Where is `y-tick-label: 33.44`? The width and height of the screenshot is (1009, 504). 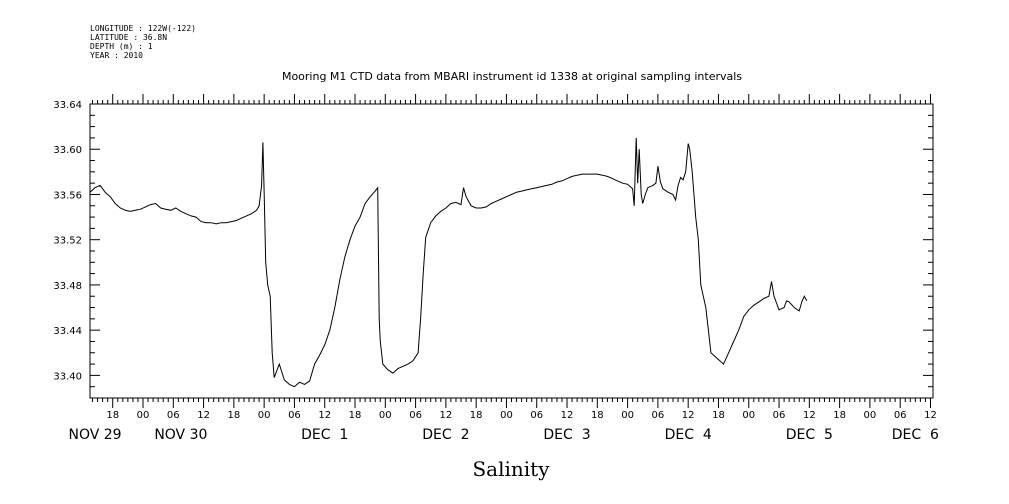 y-tick-label: 33.44 is located at coordinates (67, 331).